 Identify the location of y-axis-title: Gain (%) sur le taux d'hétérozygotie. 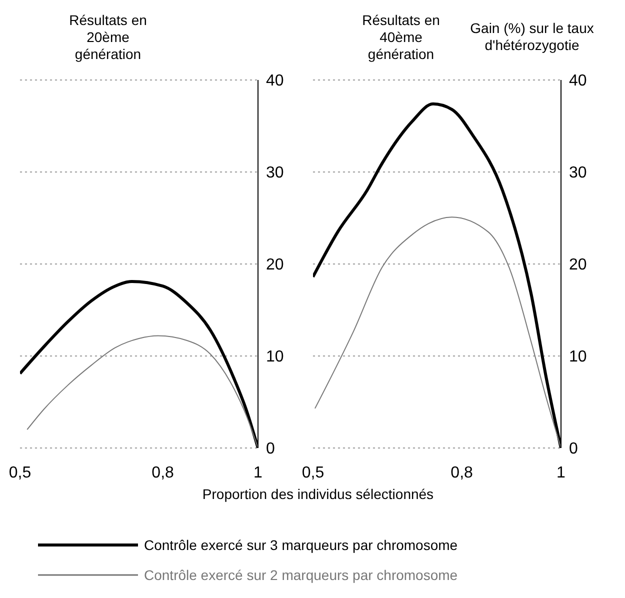
(532, 37).